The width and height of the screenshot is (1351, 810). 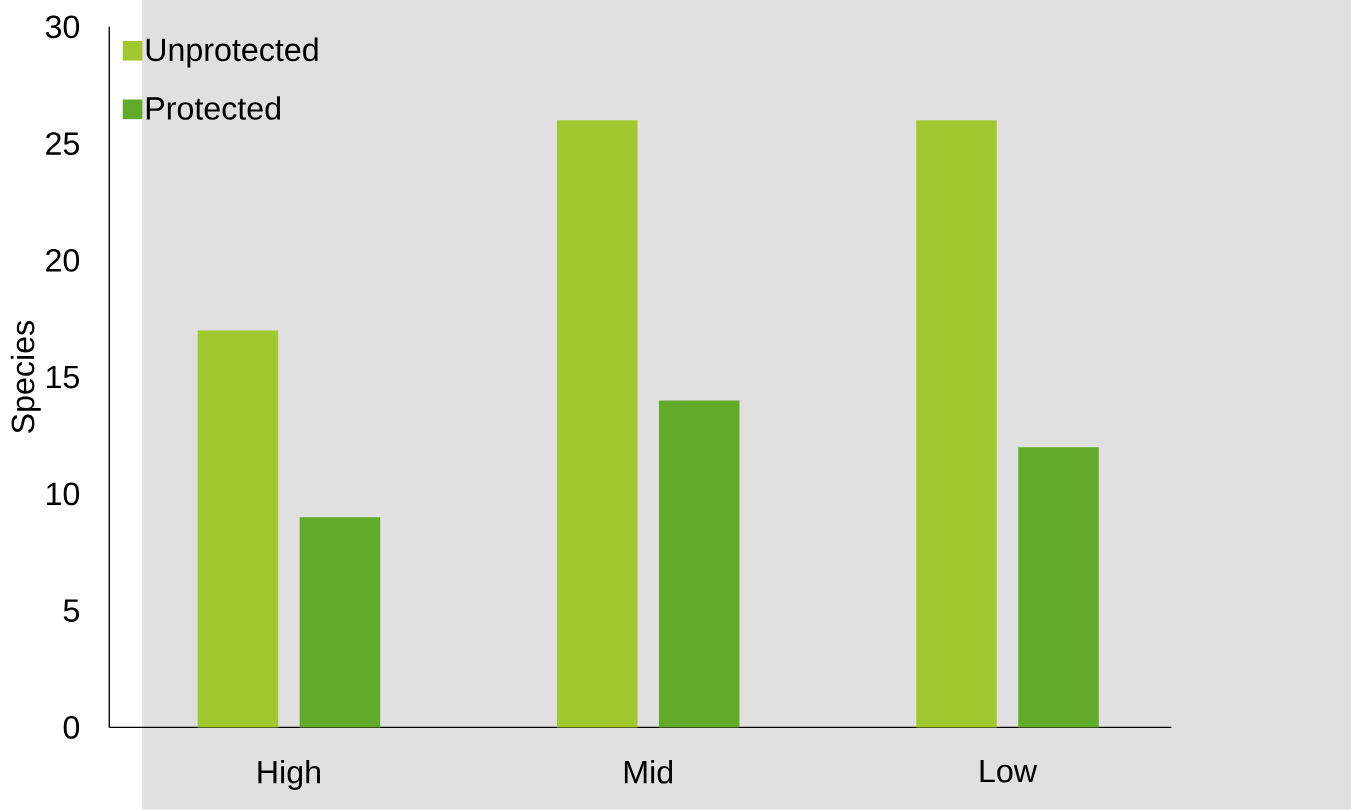 I want to click on y-tick-label: 15, so click(x=62, y=377).